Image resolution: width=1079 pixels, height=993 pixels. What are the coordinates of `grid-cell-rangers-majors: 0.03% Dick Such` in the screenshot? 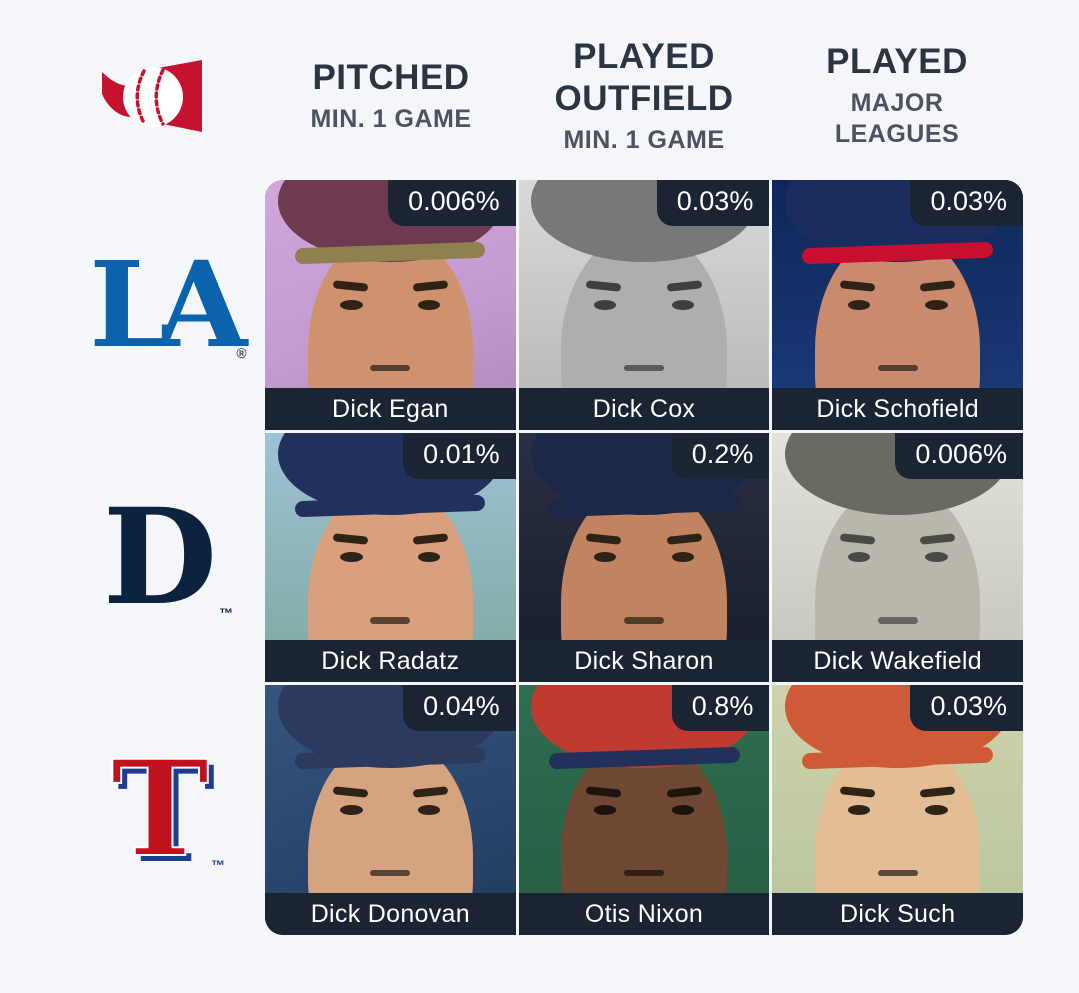 It's located at (897, 810).